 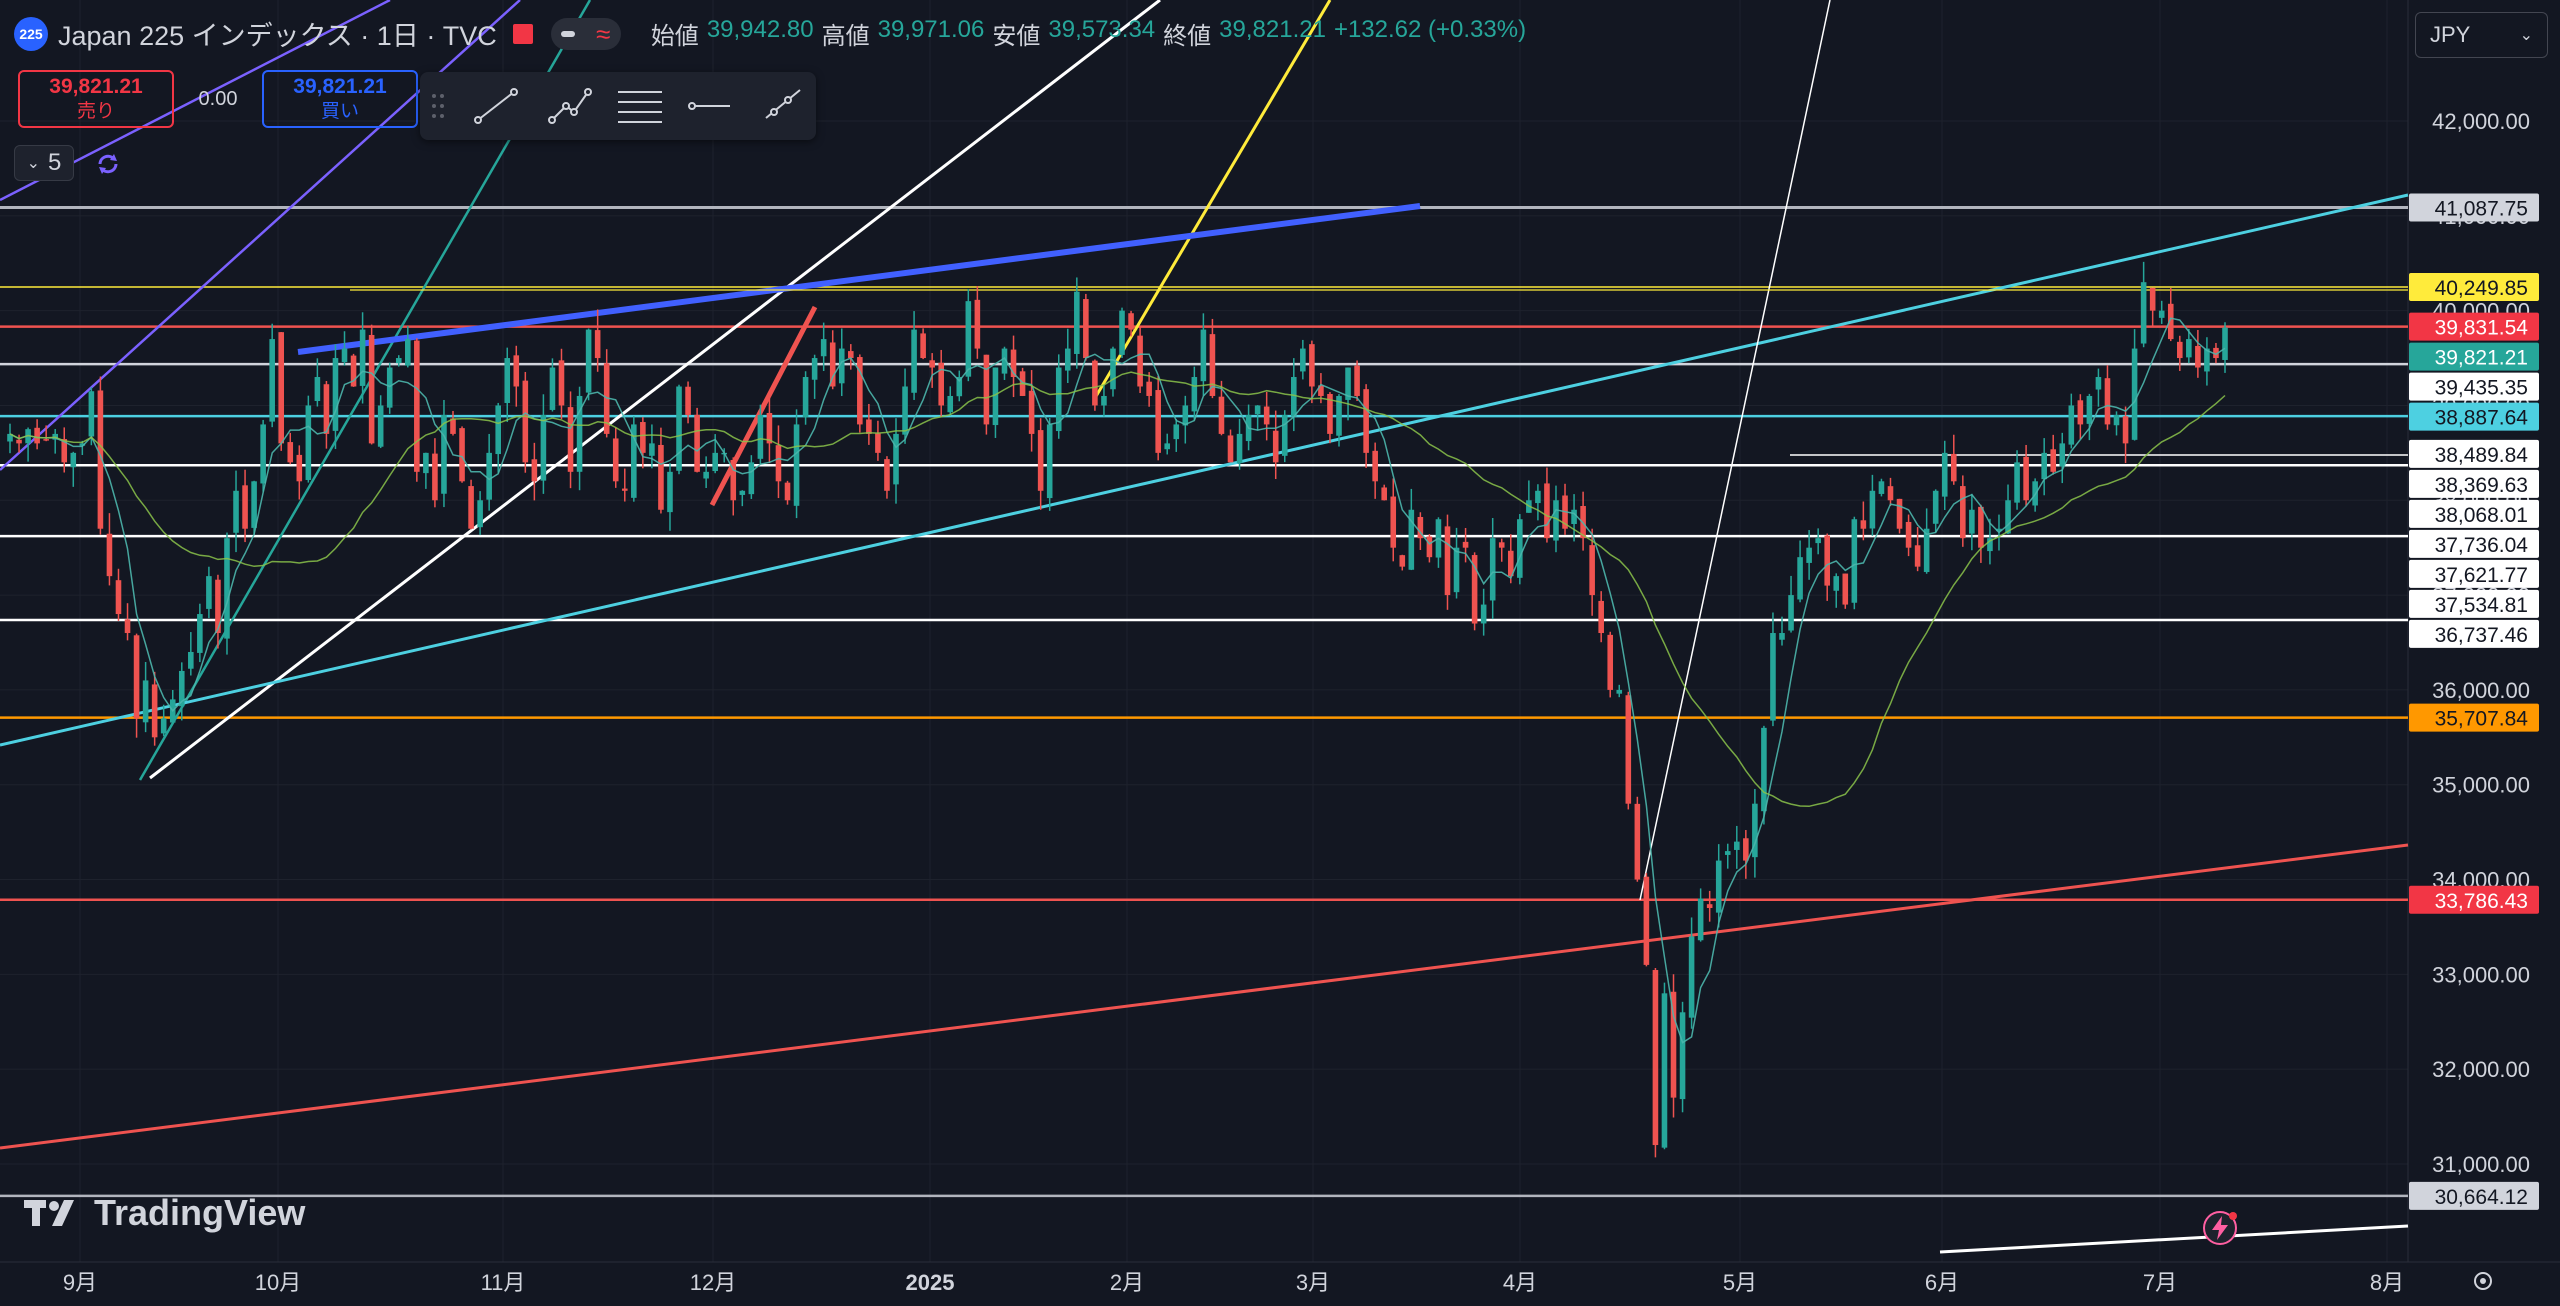 I want to click on x-tick-label: 9月, so click(x=80, y=1282).